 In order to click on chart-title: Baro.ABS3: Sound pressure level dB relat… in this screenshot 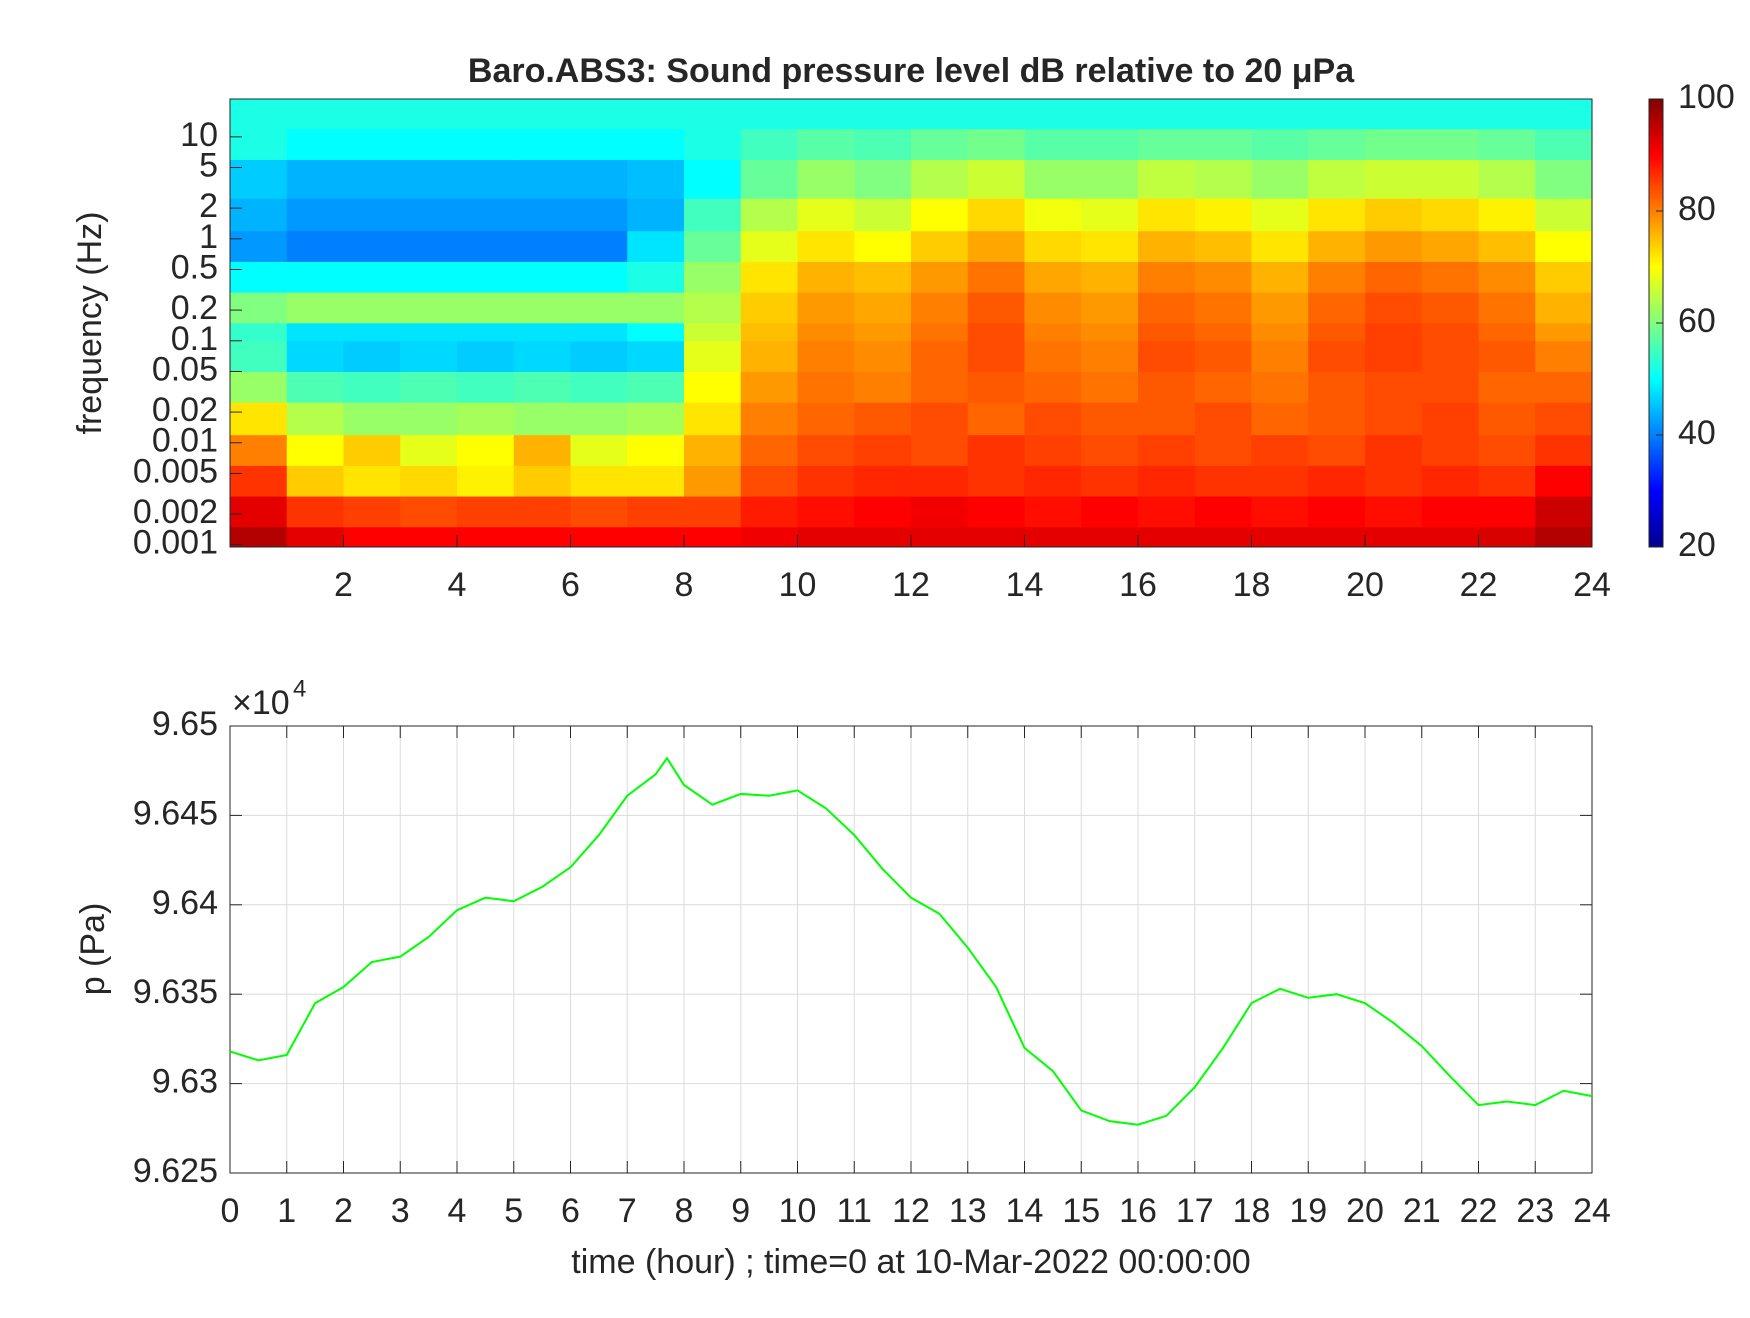, I will do `click(911, 71)`.